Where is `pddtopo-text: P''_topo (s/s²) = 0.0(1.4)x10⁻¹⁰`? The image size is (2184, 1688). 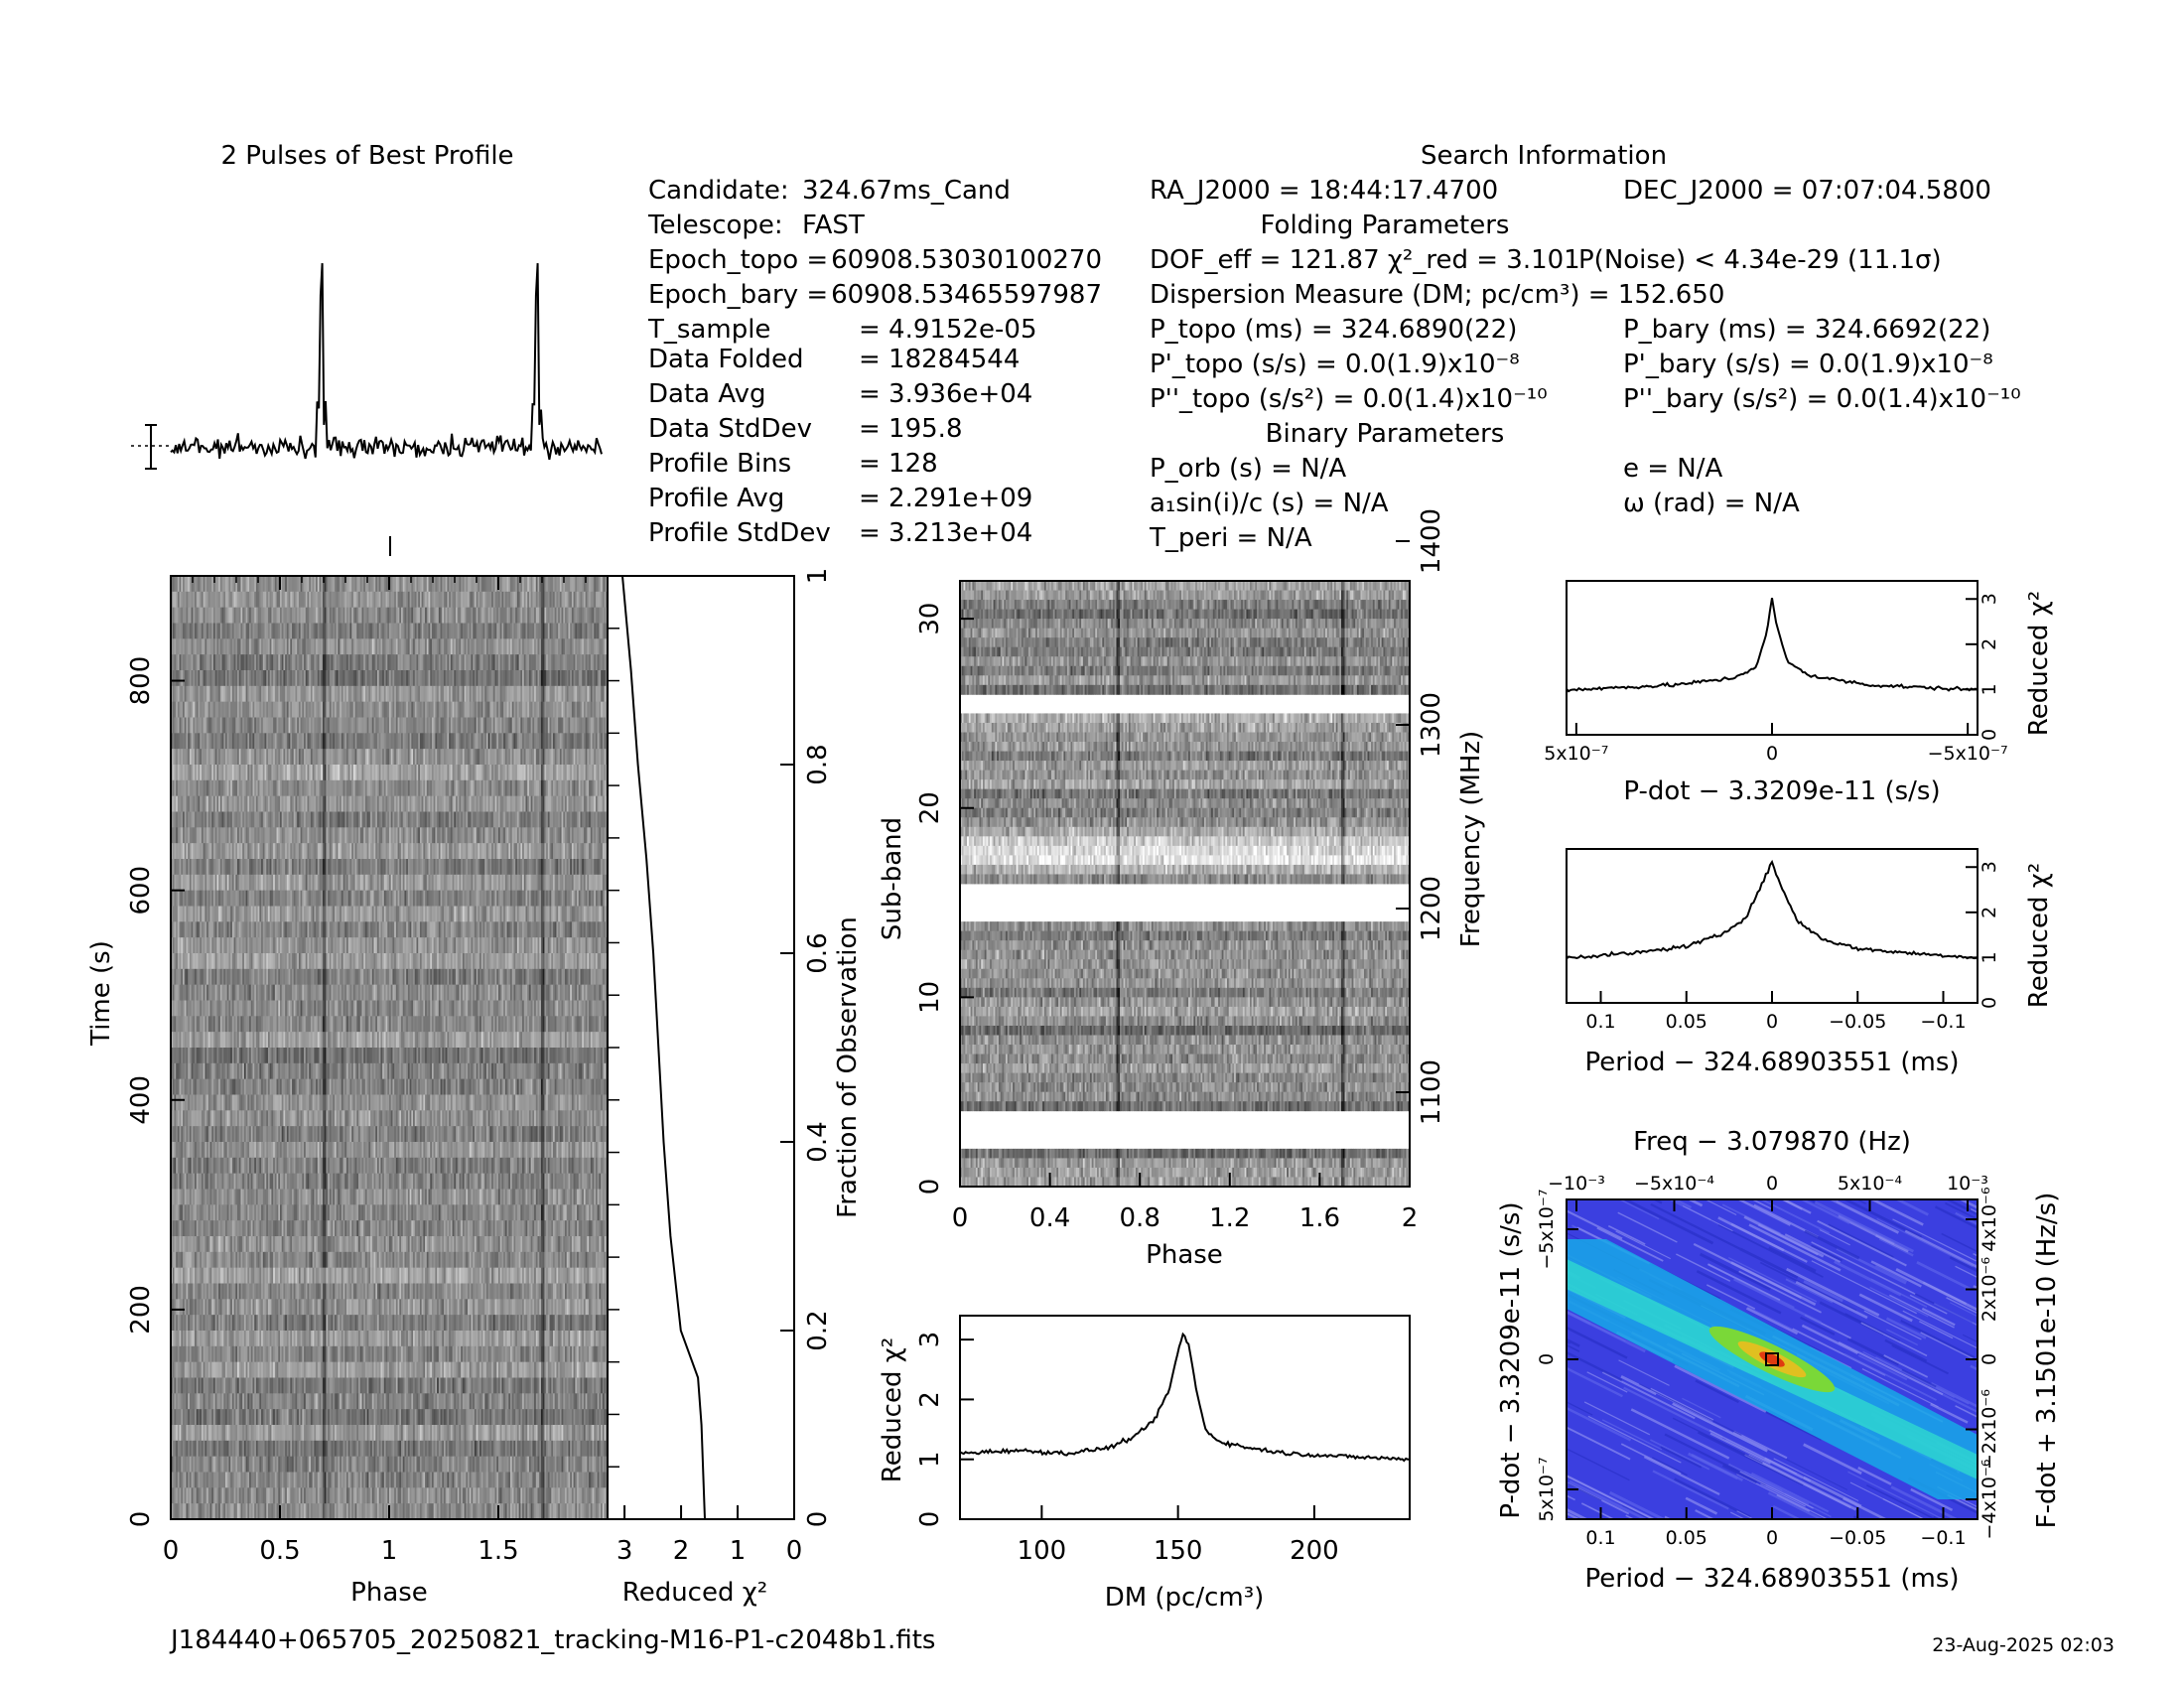 pddtopo-text: P''_topo (s/s²) = 0.0(1.4)x10⁻¹⁰ is located at coordinates (1349, 399).